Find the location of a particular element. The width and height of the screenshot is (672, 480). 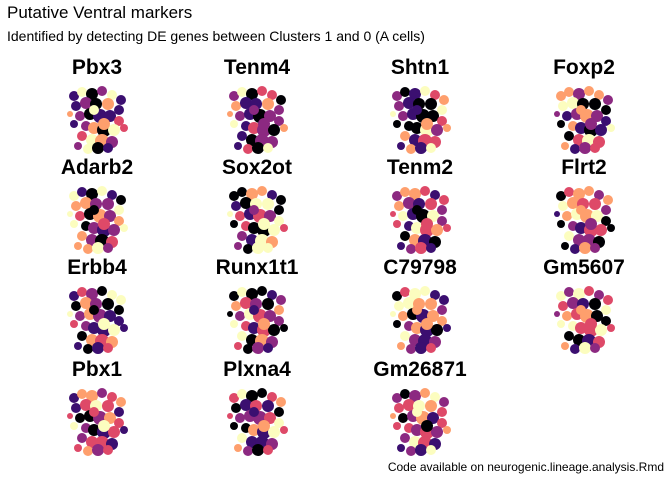

facet-panel: Pbx1 is located at coordinates (97, 408).